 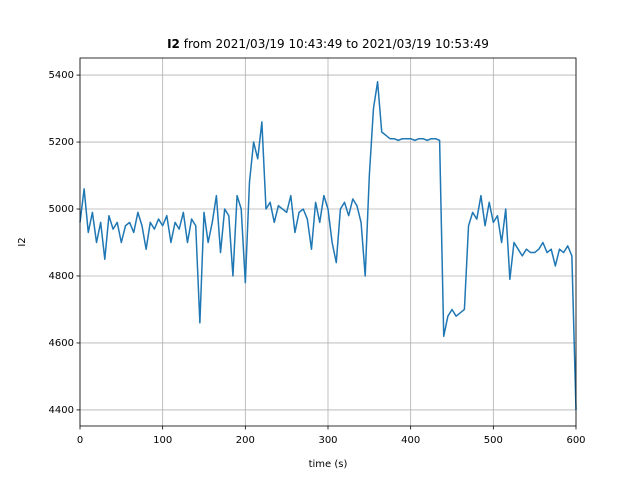 What do you see at coordinates (61, 410) in the screenshot?
I see `y-tick-label: 4400` at bounding box center [61, 410].